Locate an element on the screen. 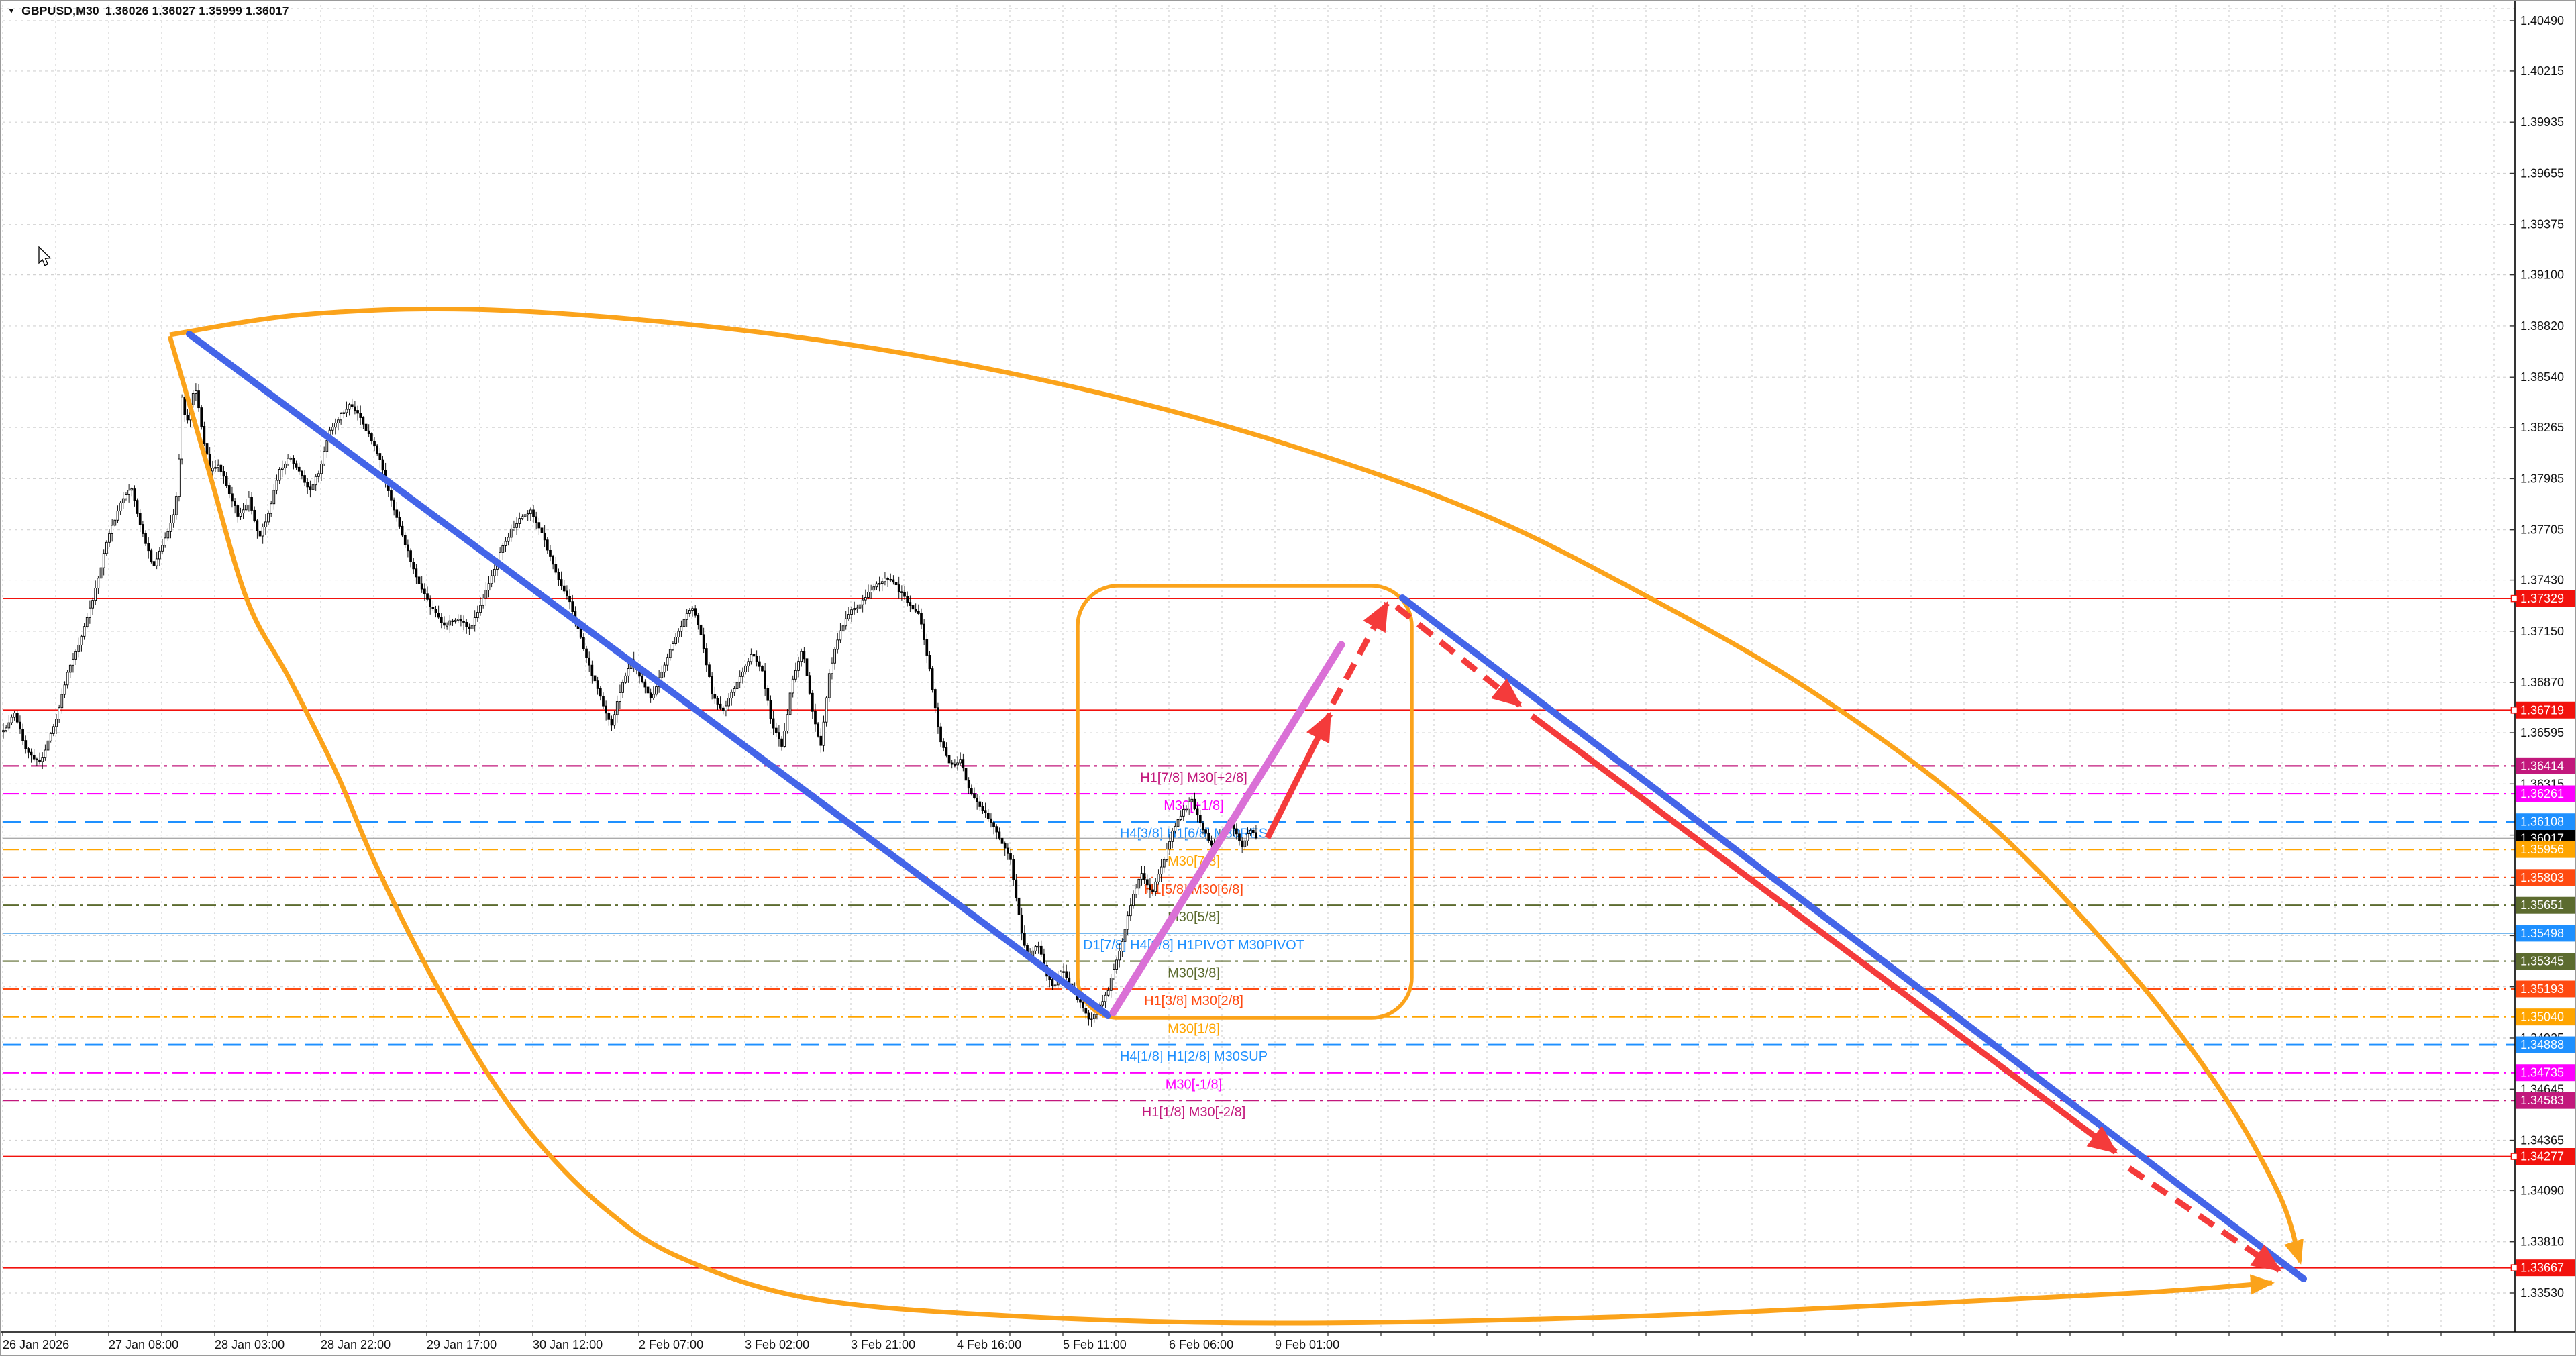 The image size is (2576, 1356). time-axis-label: 28 Jan 22:00 is located at coordinates (356, 1344).